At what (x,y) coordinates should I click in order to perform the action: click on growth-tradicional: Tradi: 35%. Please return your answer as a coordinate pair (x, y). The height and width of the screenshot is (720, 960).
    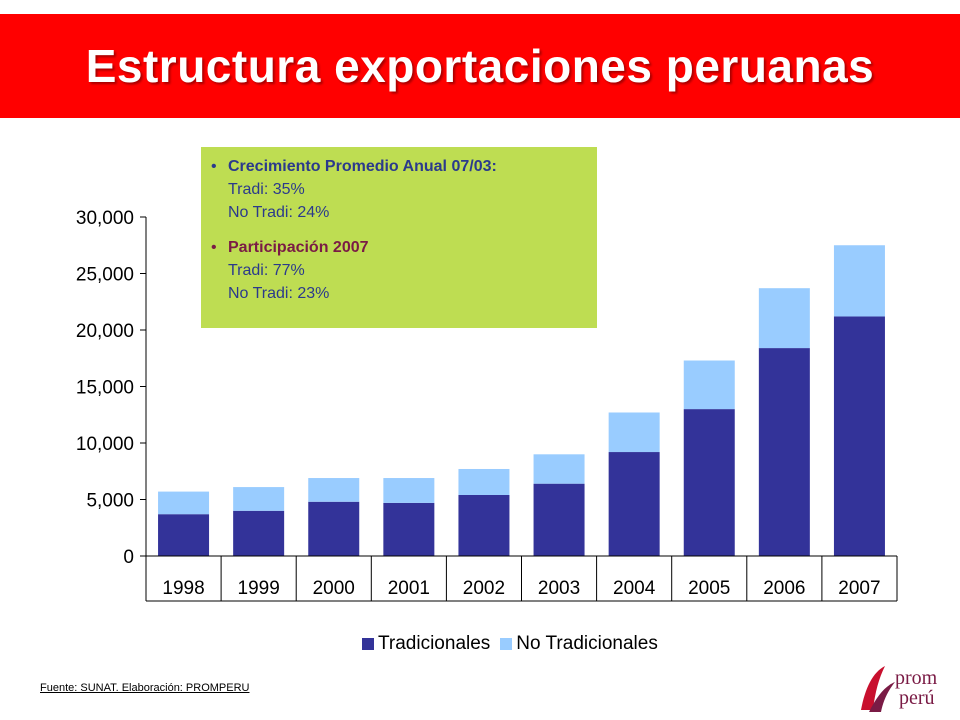
    Looking at the image, I should click on (266, 189).